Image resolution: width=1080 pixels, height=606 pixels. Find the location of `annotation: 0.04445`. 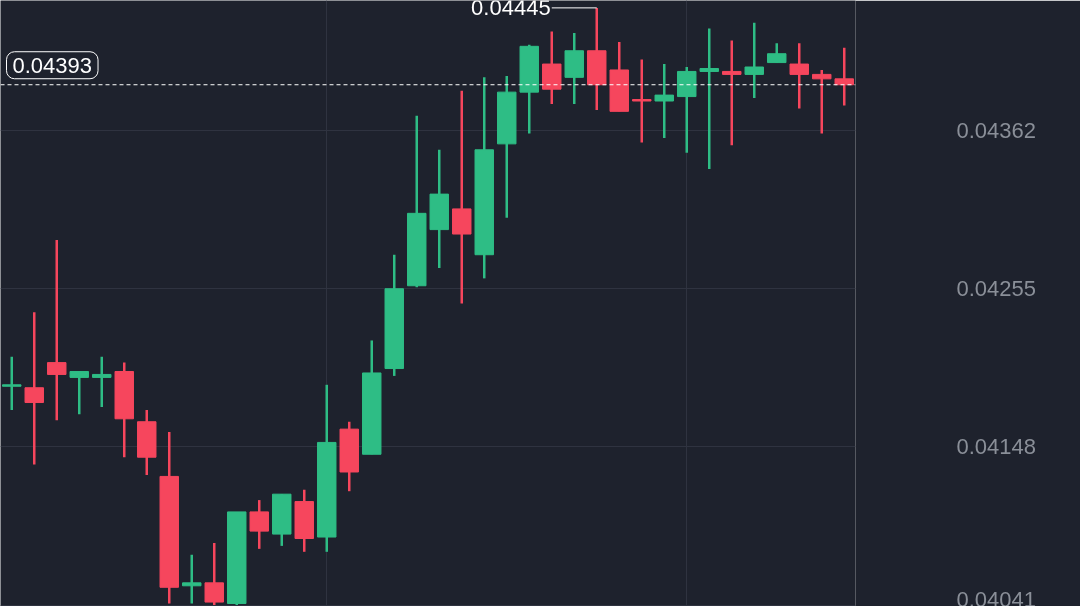

annotation: 0.04445 is located at coordinates (511, 10).